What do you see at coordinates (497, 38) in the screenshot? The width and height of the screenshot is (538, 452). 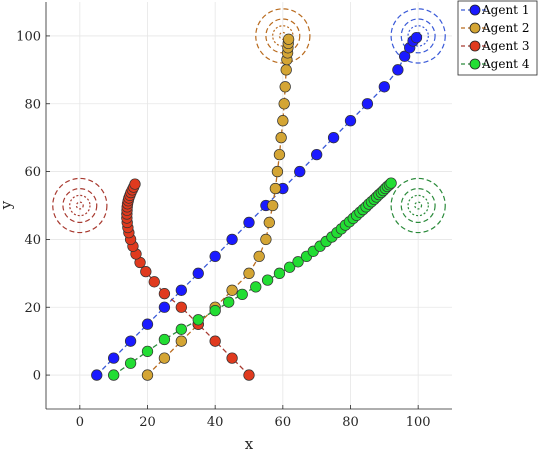 I see `legend: Agent 1 Agent 2 Agent 3 Agent 4` at bounding box center [497, 38].